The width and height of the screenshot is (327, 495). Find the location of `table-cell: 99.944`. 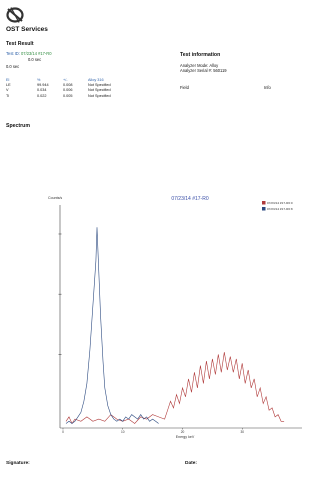

table-cell: 99.944 is located at coordinates (43, 85).